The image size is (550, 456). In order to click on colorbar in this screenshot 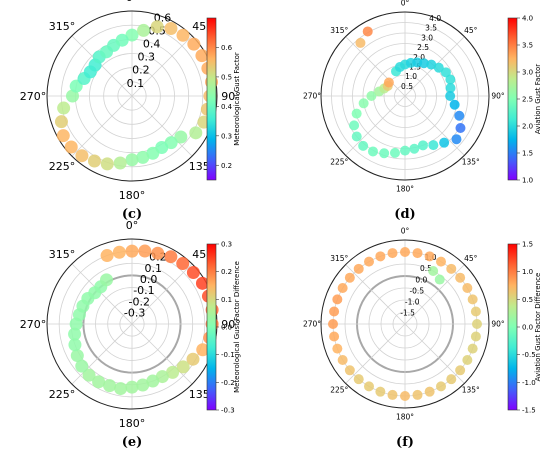, I will do `click(211, 327)`.